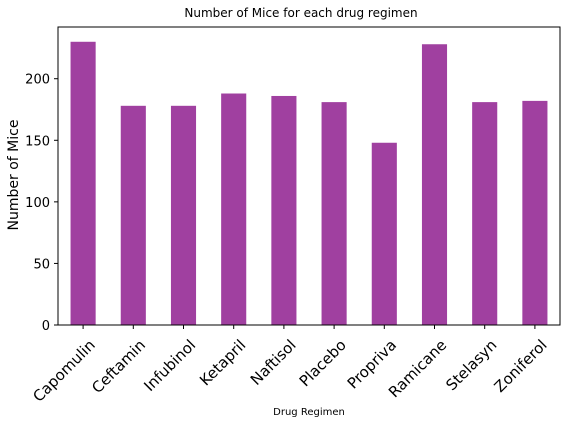 The width and height of the screenshot is (568, 424). What do you see at coordinates (37, 80) in the screenshot?
I see `y-tick-label: 200` at bounding box center [37, 80].